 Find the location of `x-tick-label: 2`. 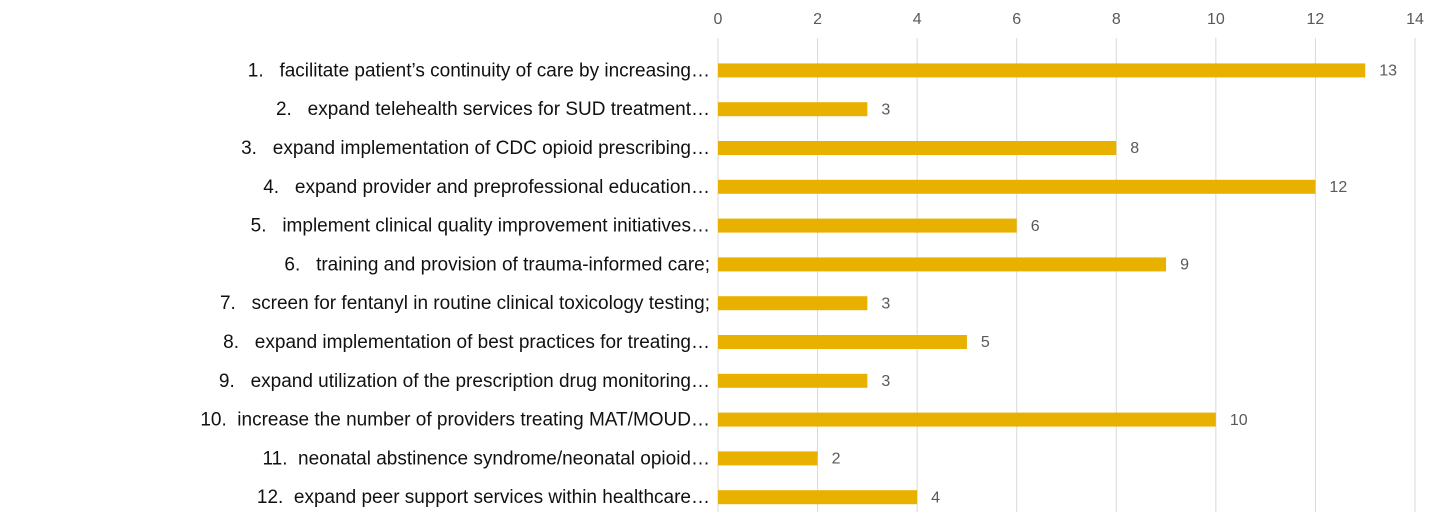

x-tick-label: 2 is located at coordinates (817, 19).